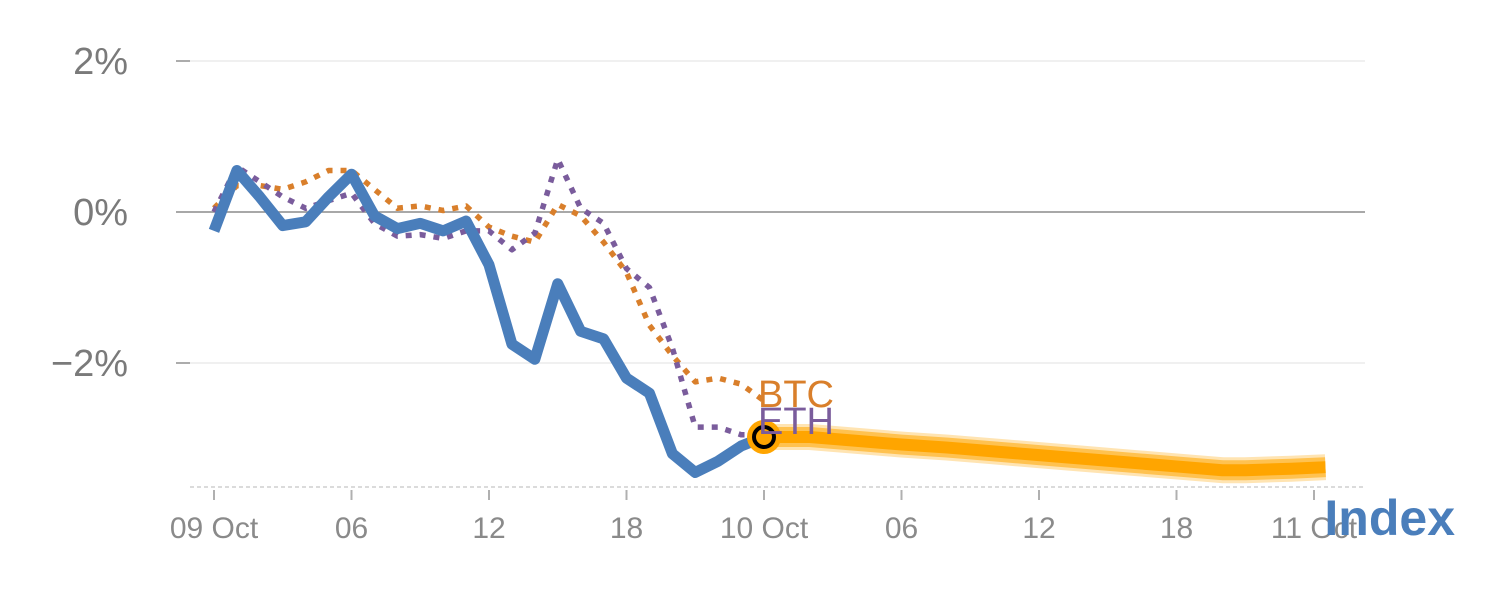 This screenshot has height=600, width=1500. I want to click on y-tick-label-1: 0%, so click(100, 213).